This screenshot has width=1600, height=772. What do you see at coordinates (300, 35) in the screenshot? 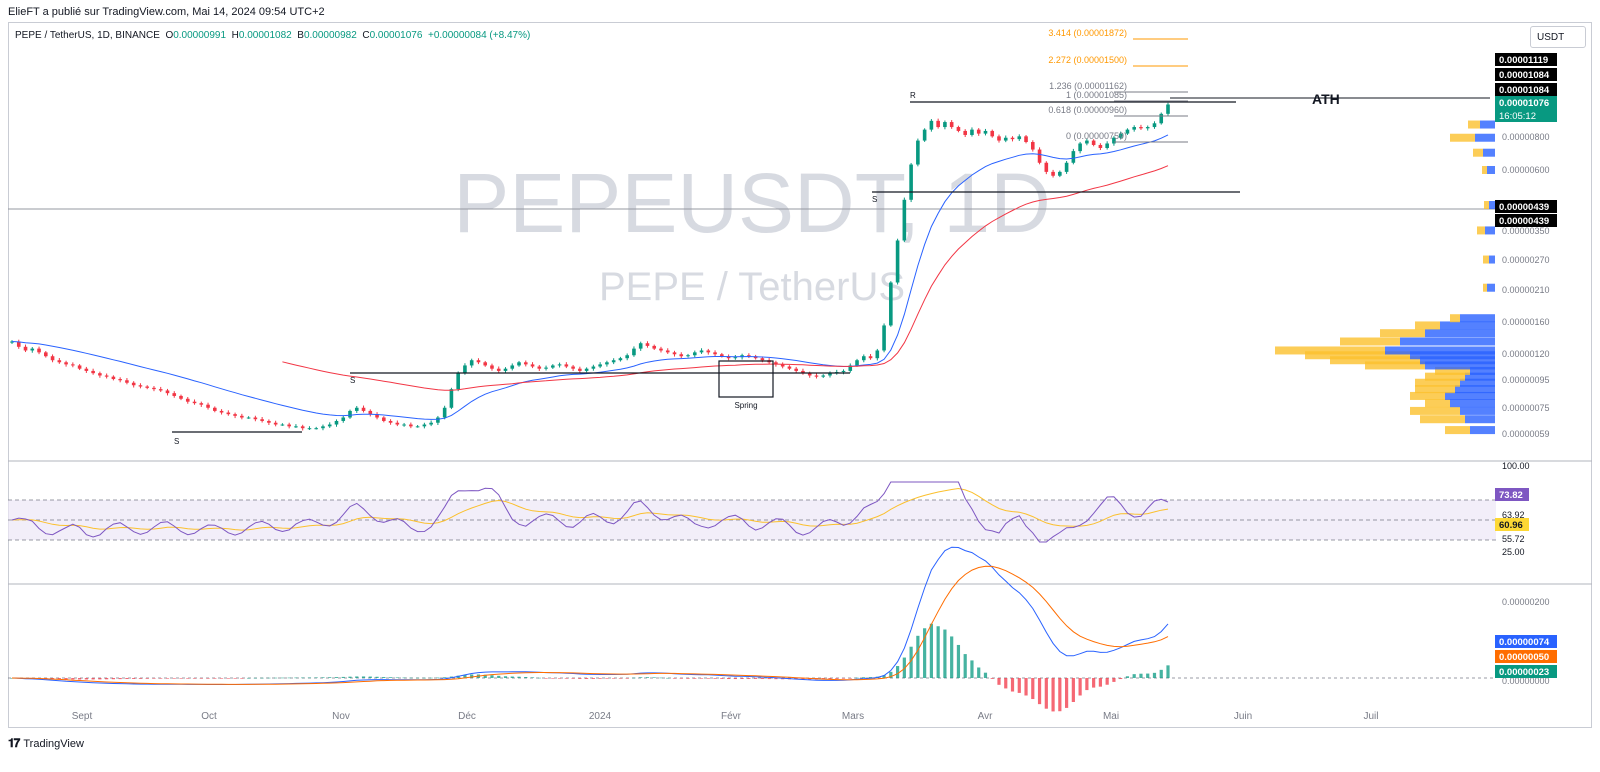
I see `low-label: B` at bounding box center [300, 35].